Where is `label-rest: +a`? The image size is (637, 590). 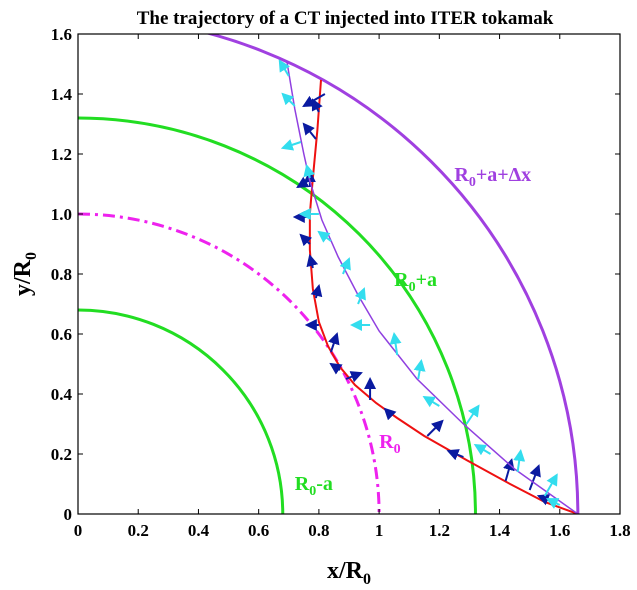 label-rest: +a is located at coordinates (426, 280).